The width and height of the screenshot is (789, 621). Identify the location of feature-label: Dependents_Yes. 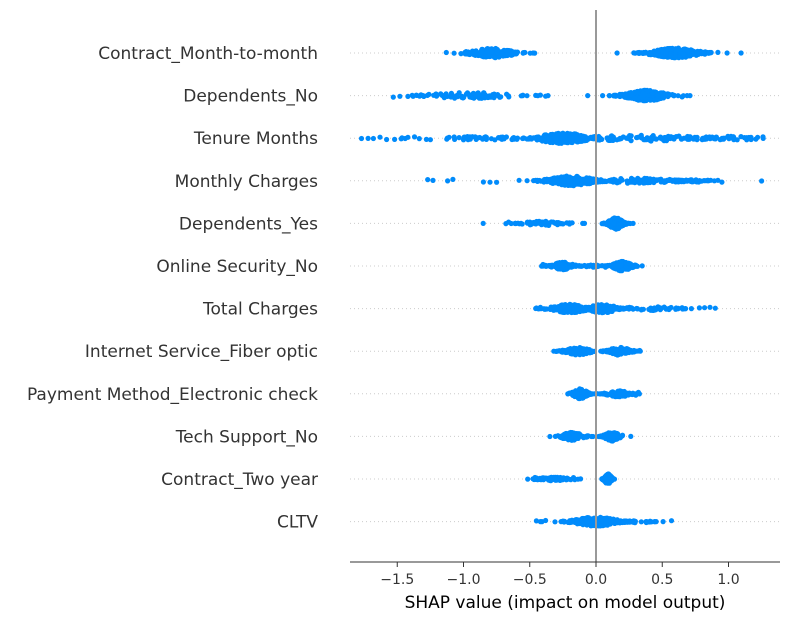
(248, 224).